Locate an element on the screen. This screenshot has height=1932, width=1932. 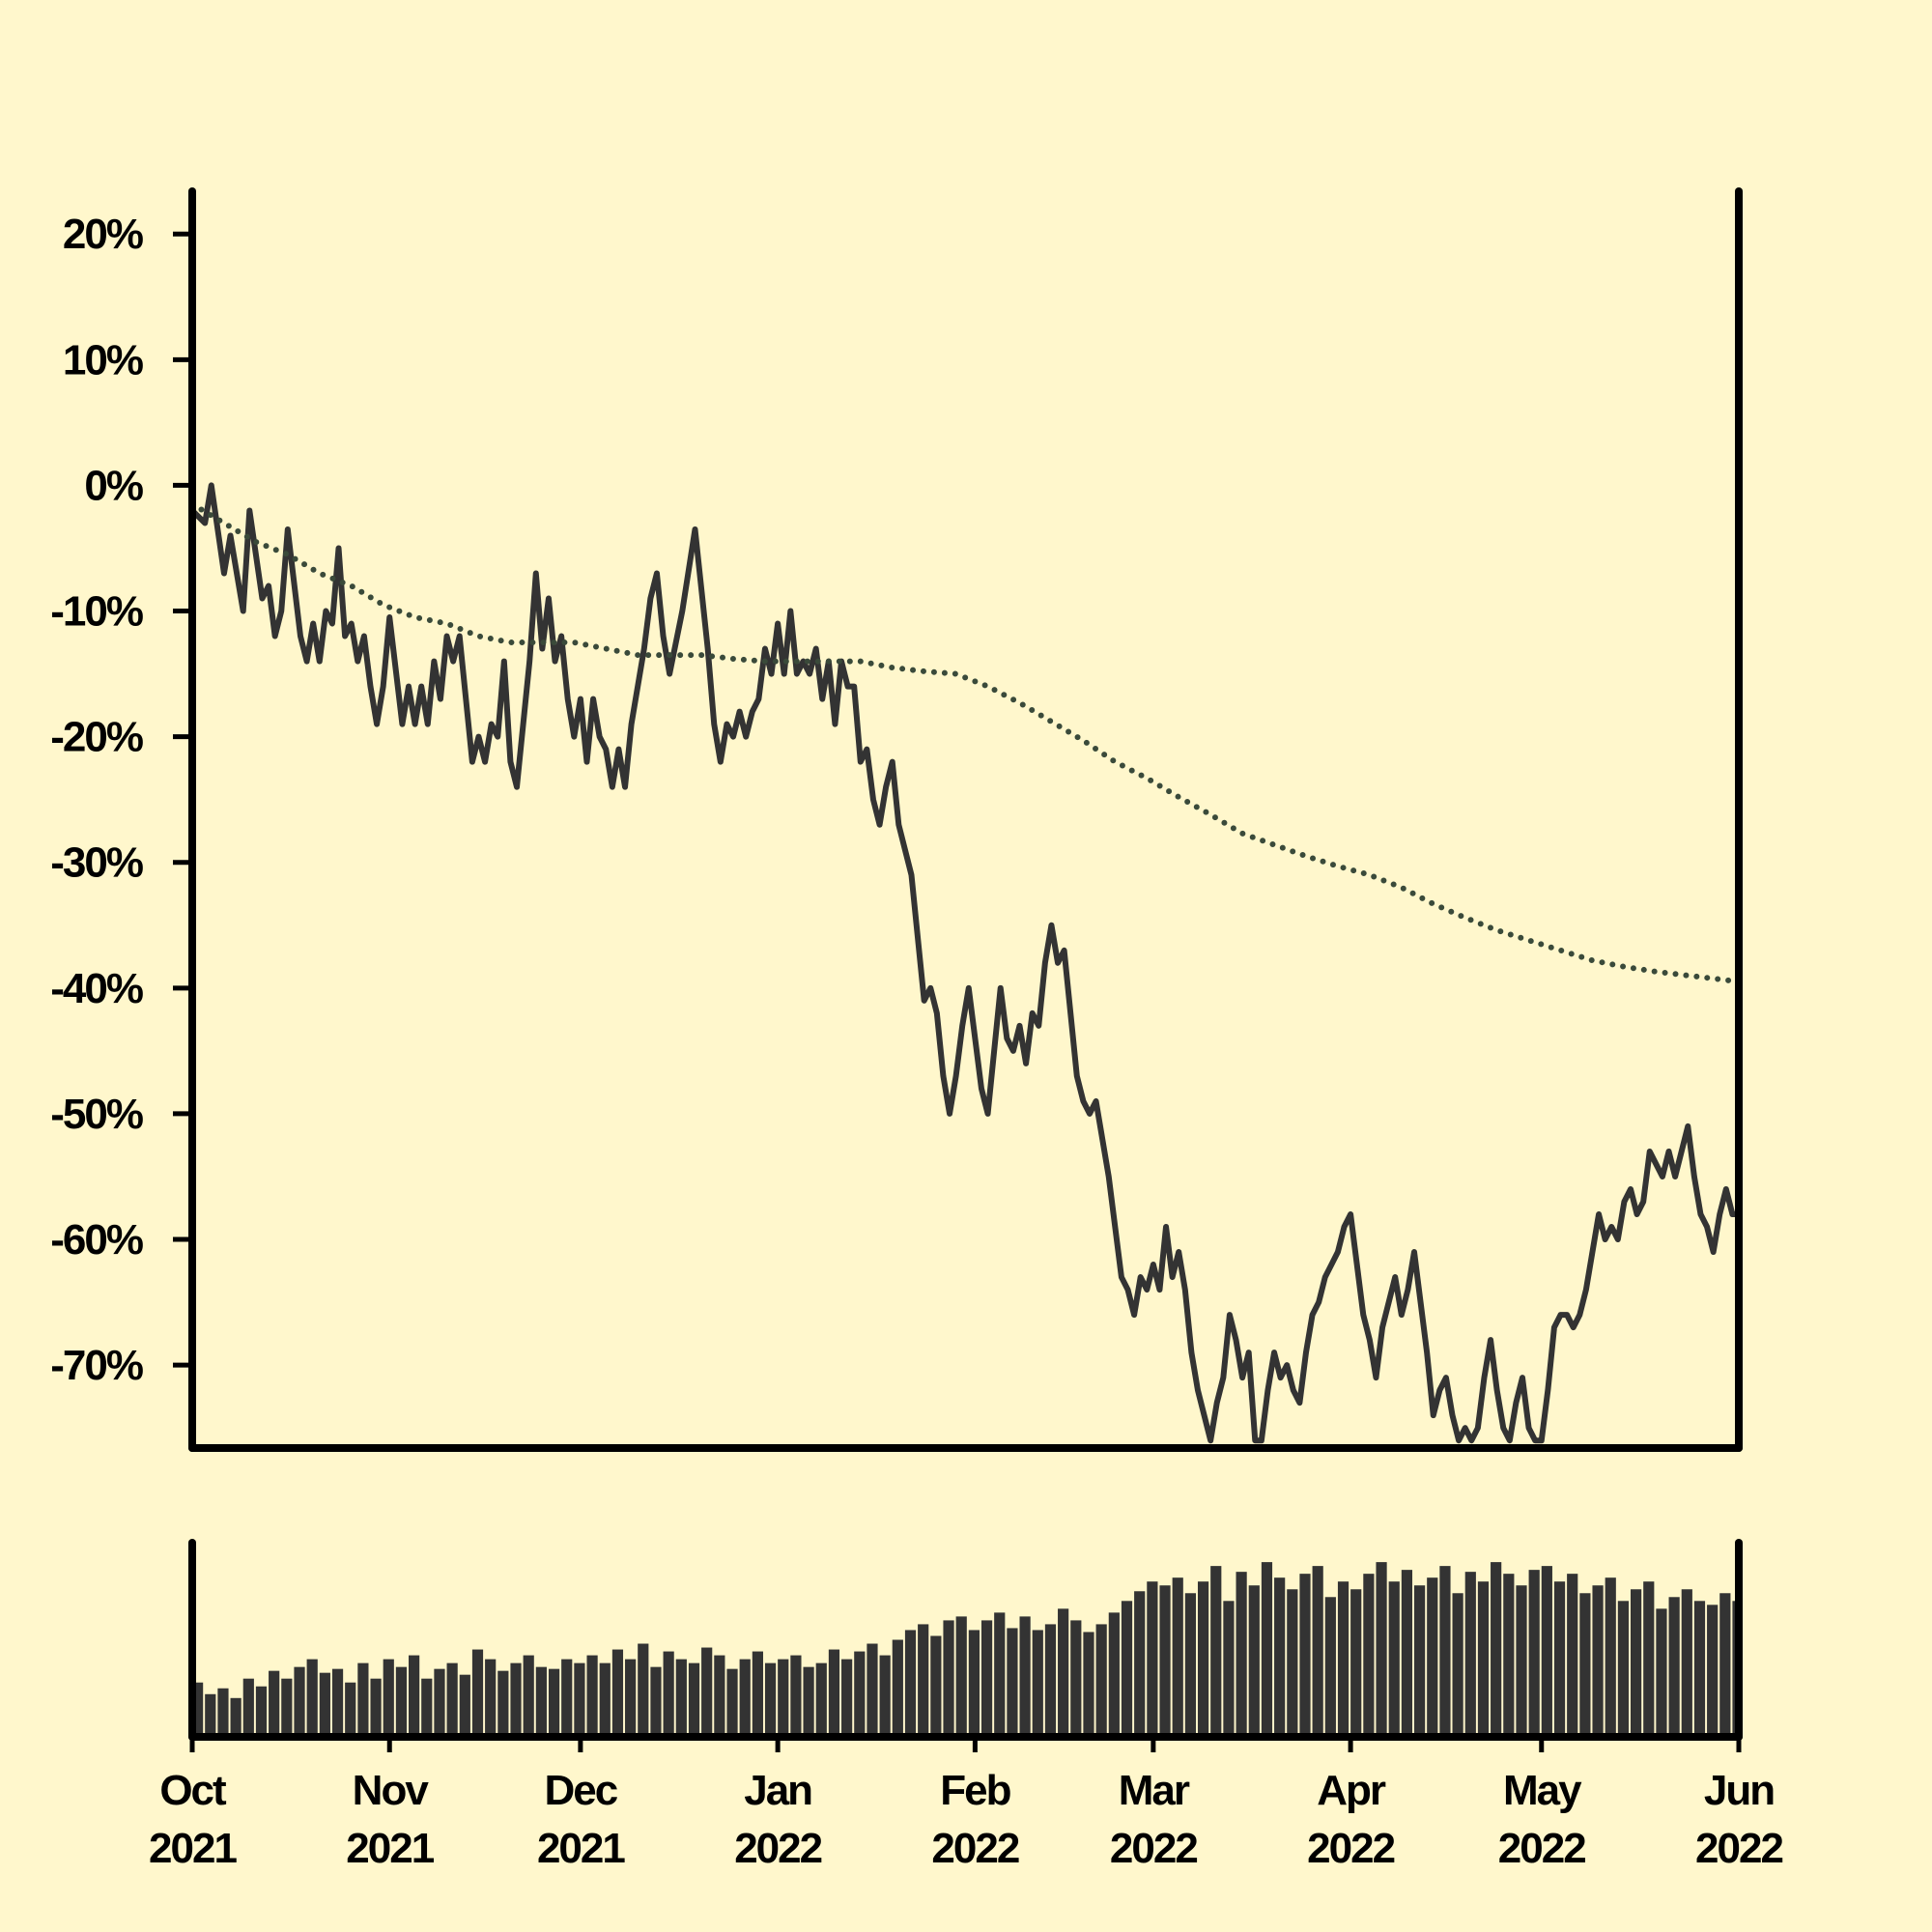
x-tick-label: Mar 2022 is located at coordinates (1153, 1819).